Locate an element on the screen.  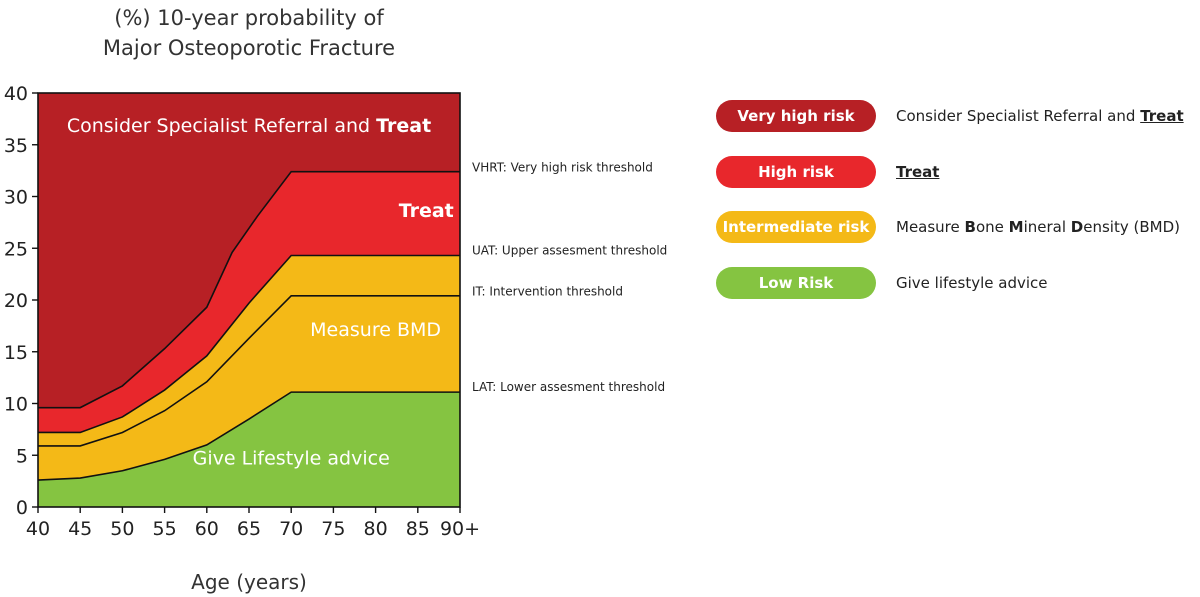
intermediate-risk-pill: Intermediate risk is located at coordinates (796, 227).